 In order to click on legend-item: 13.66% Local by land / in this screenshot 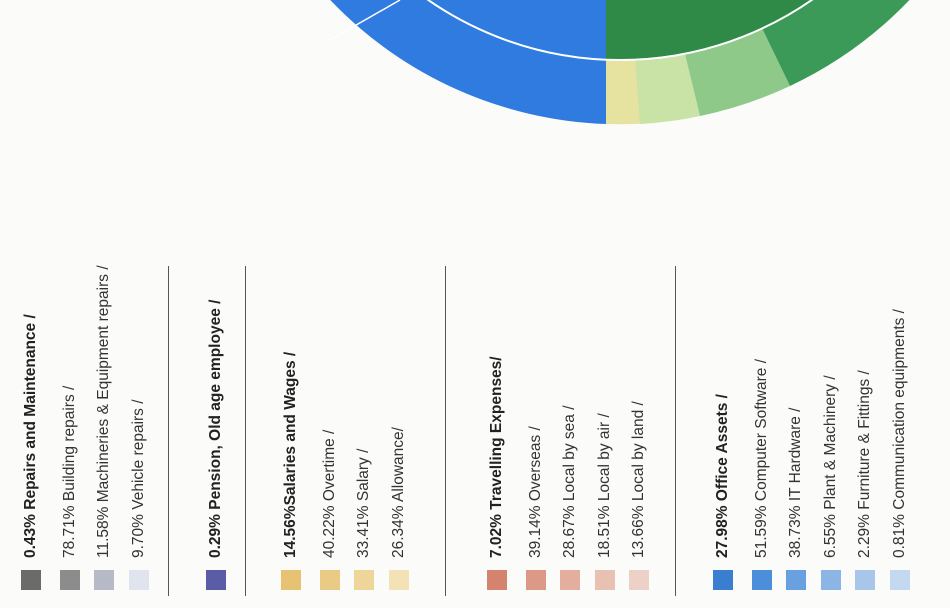, I will do `click(639, 495)`.